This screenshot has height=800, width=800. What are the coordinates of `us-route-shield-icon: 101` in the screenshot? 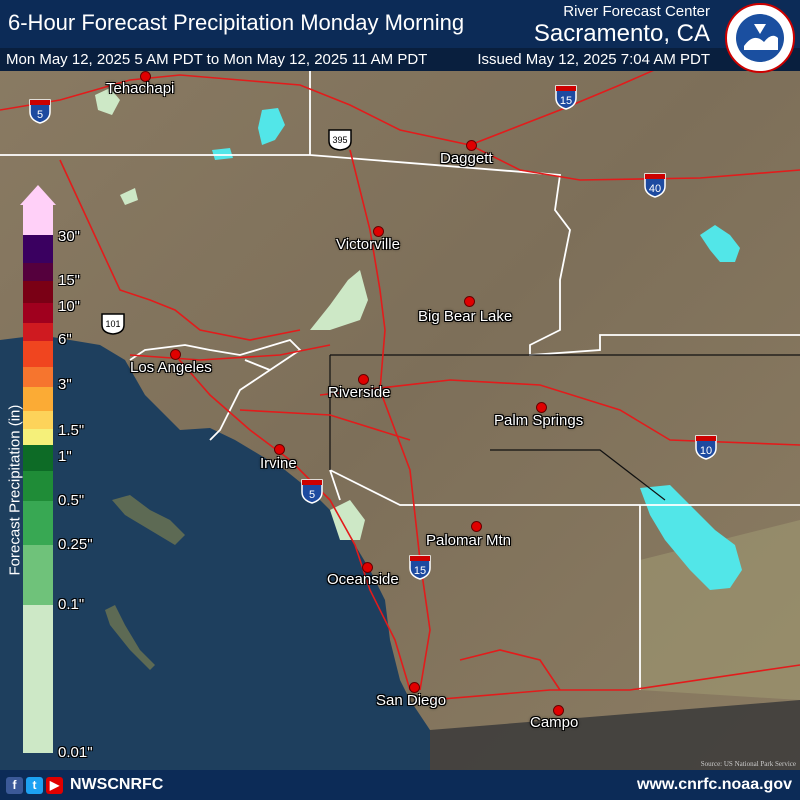 It's located at (113, 324).